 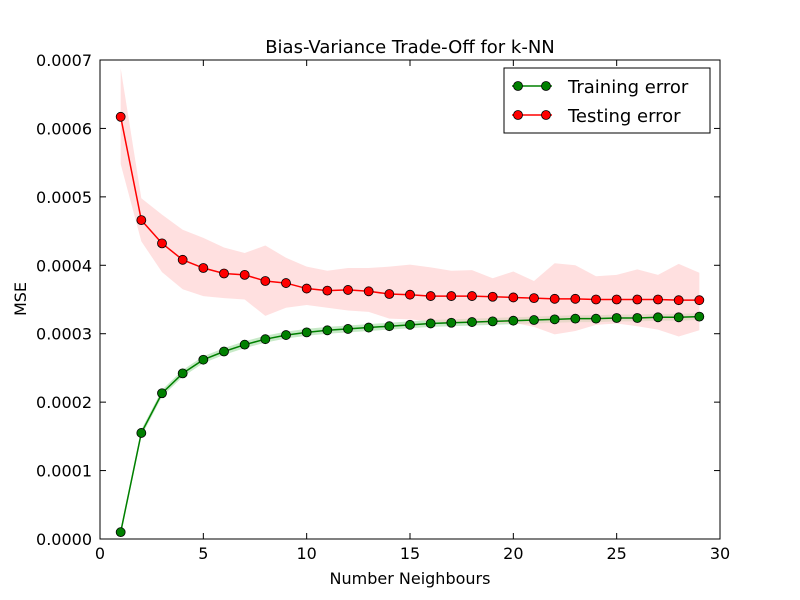 I want to click on x-tick-label: 25, so click(x=616, y=553).